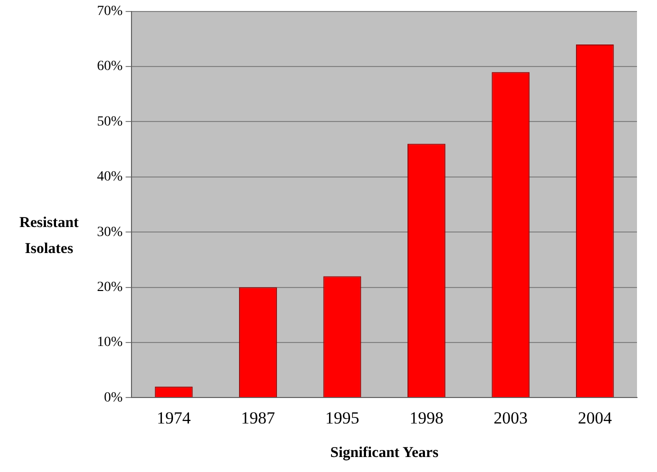 This screenshot has height=472, width=657. What do you see at coordinates (109, 232) in the screenshot?
I see `y-tick-label: 30%` at bounding box center [109, 232].